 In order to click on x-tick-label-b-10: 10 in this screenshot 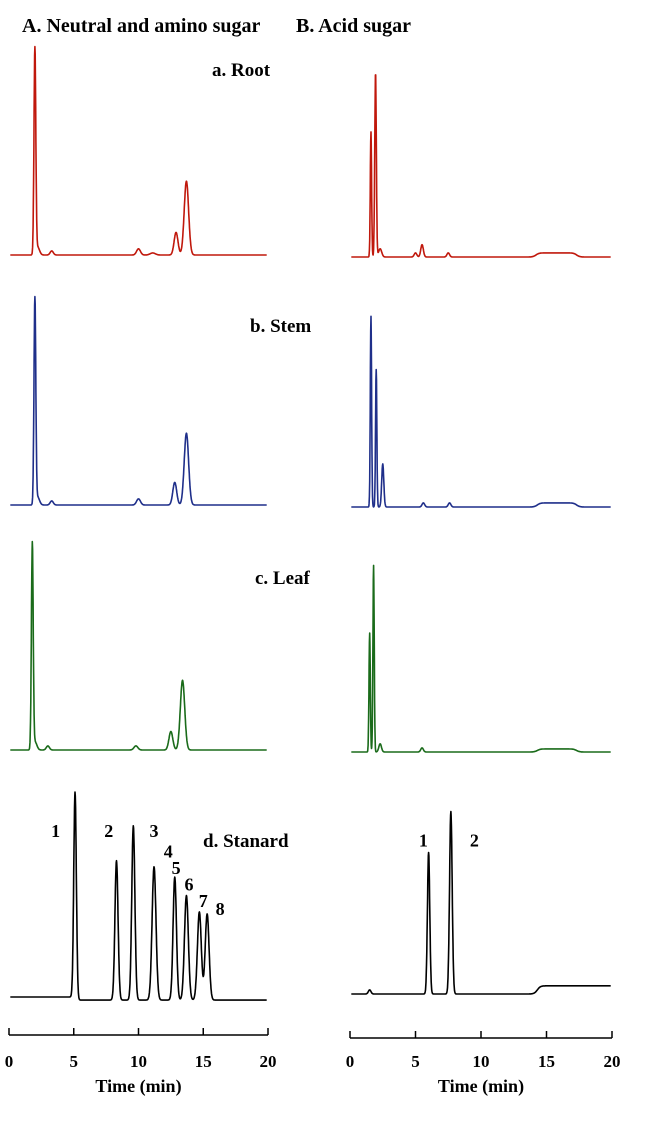, I will do `click(481, 1061)`.